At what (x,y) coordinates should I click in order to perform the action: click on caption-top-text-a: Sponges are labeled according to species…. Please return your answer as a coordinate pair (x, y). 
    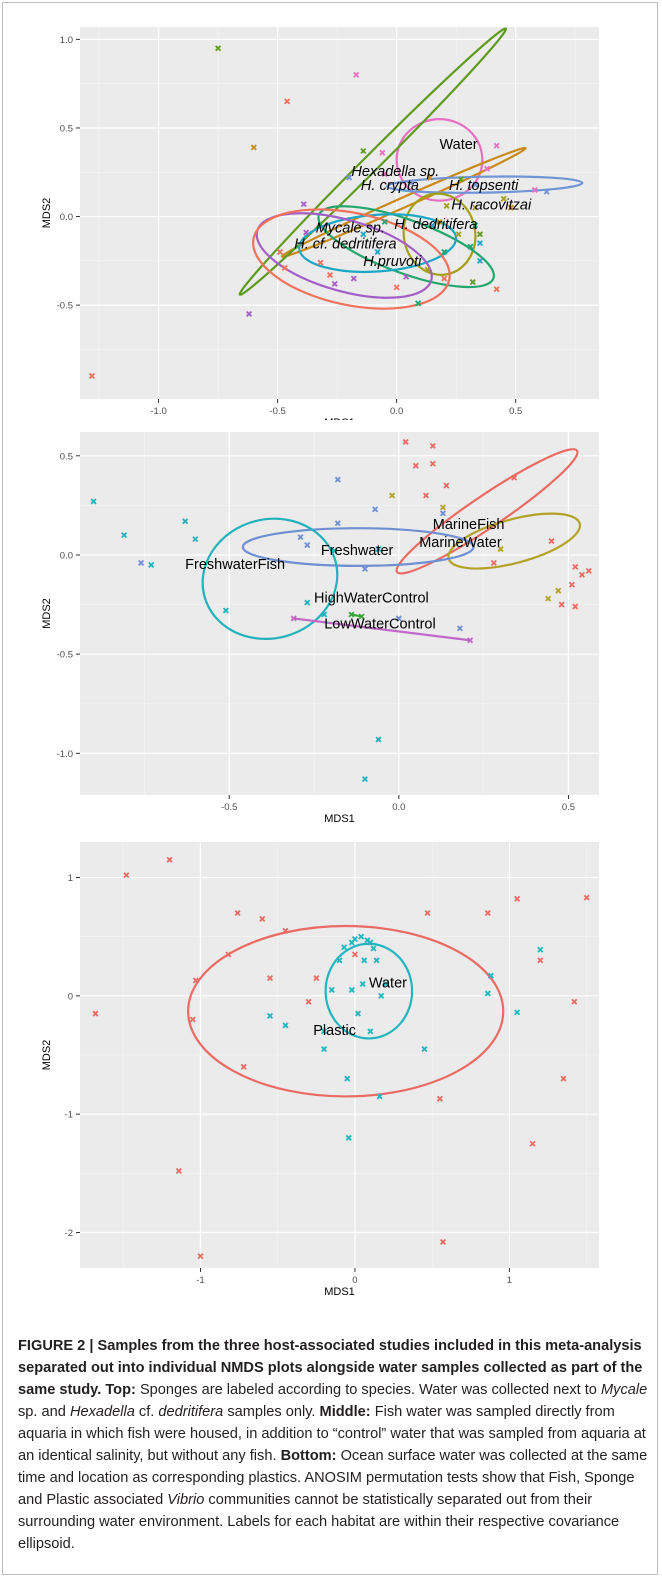
    Looking at the image, I should click on (368, 1390).